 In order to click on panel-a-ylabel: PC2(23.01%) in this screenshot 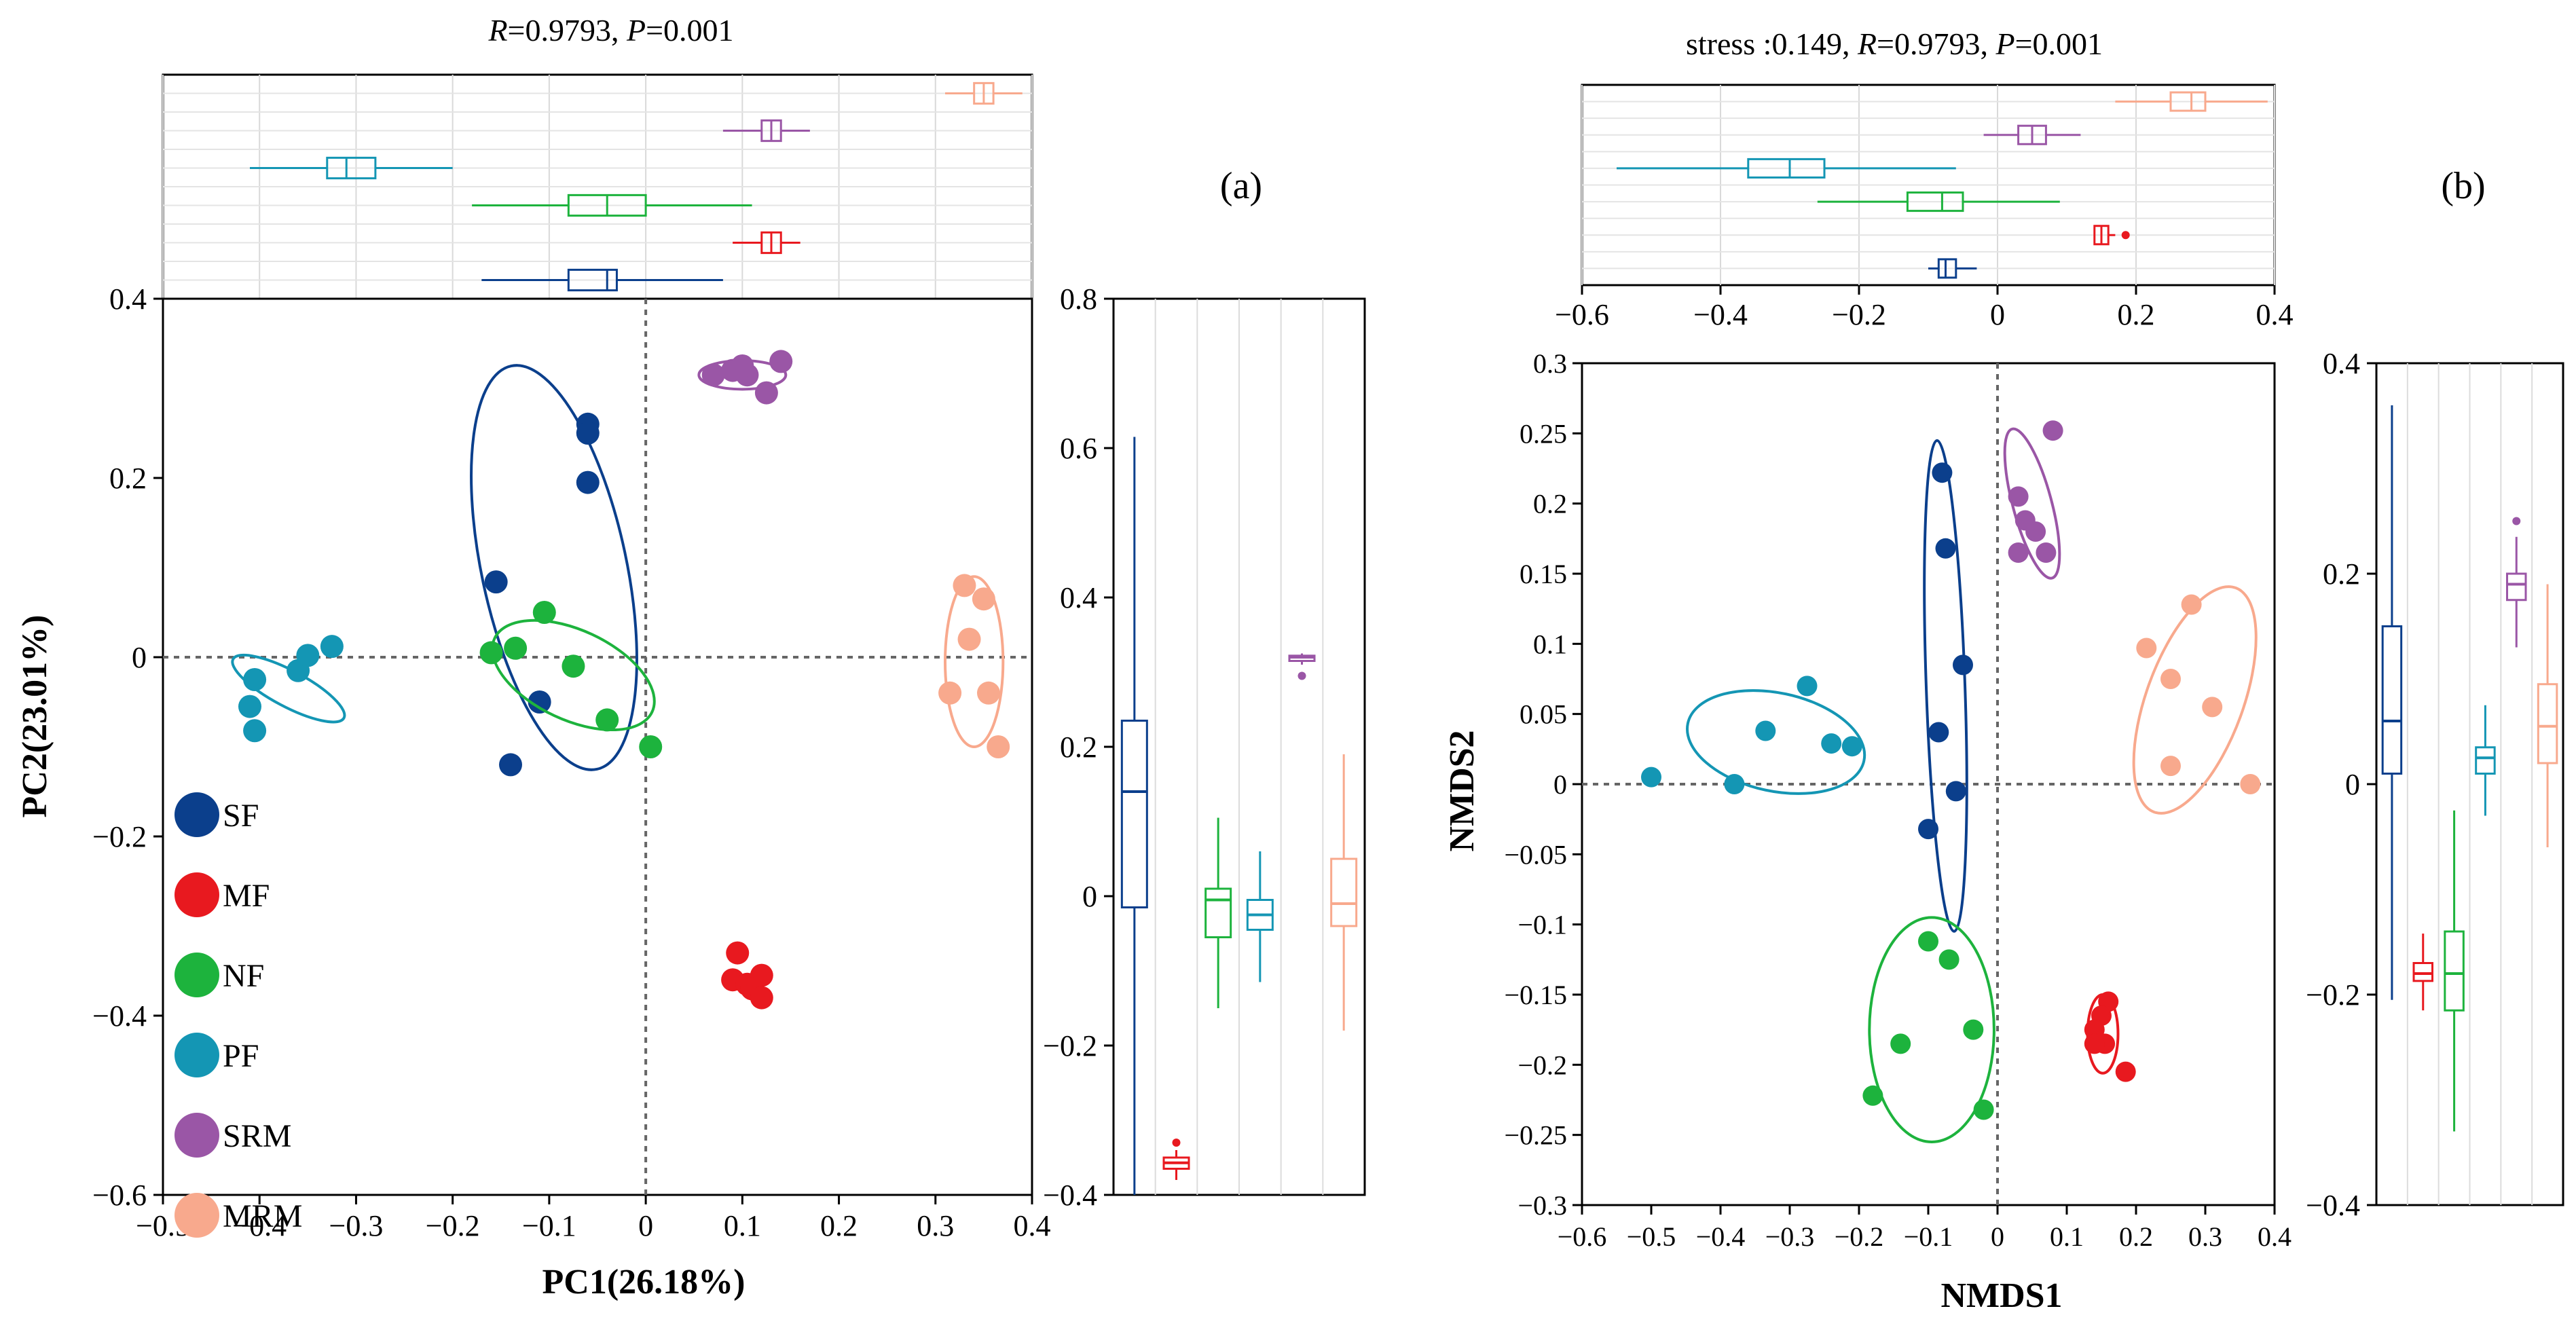, I will do `click(35, 717)`.